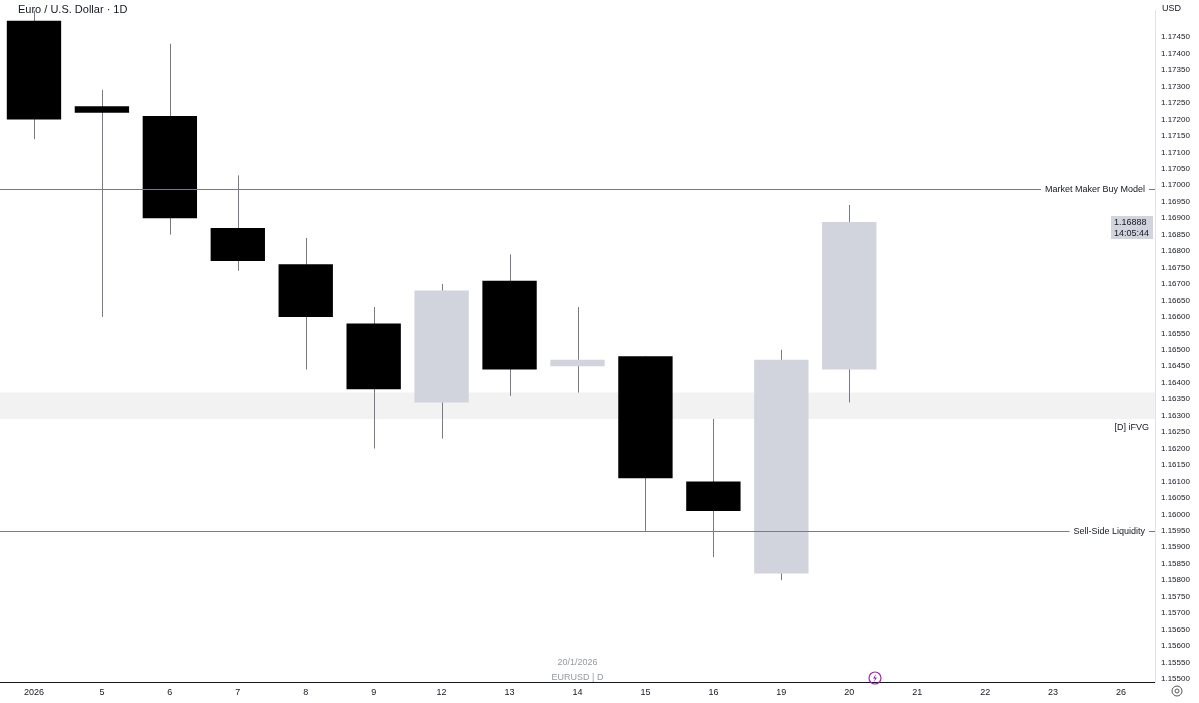 The width and height of the screenshot is (1199, 703). Describe the element at coordinates (1176, 201) in the screenshot. I see `y-tick-label: 1.16950` at that location.